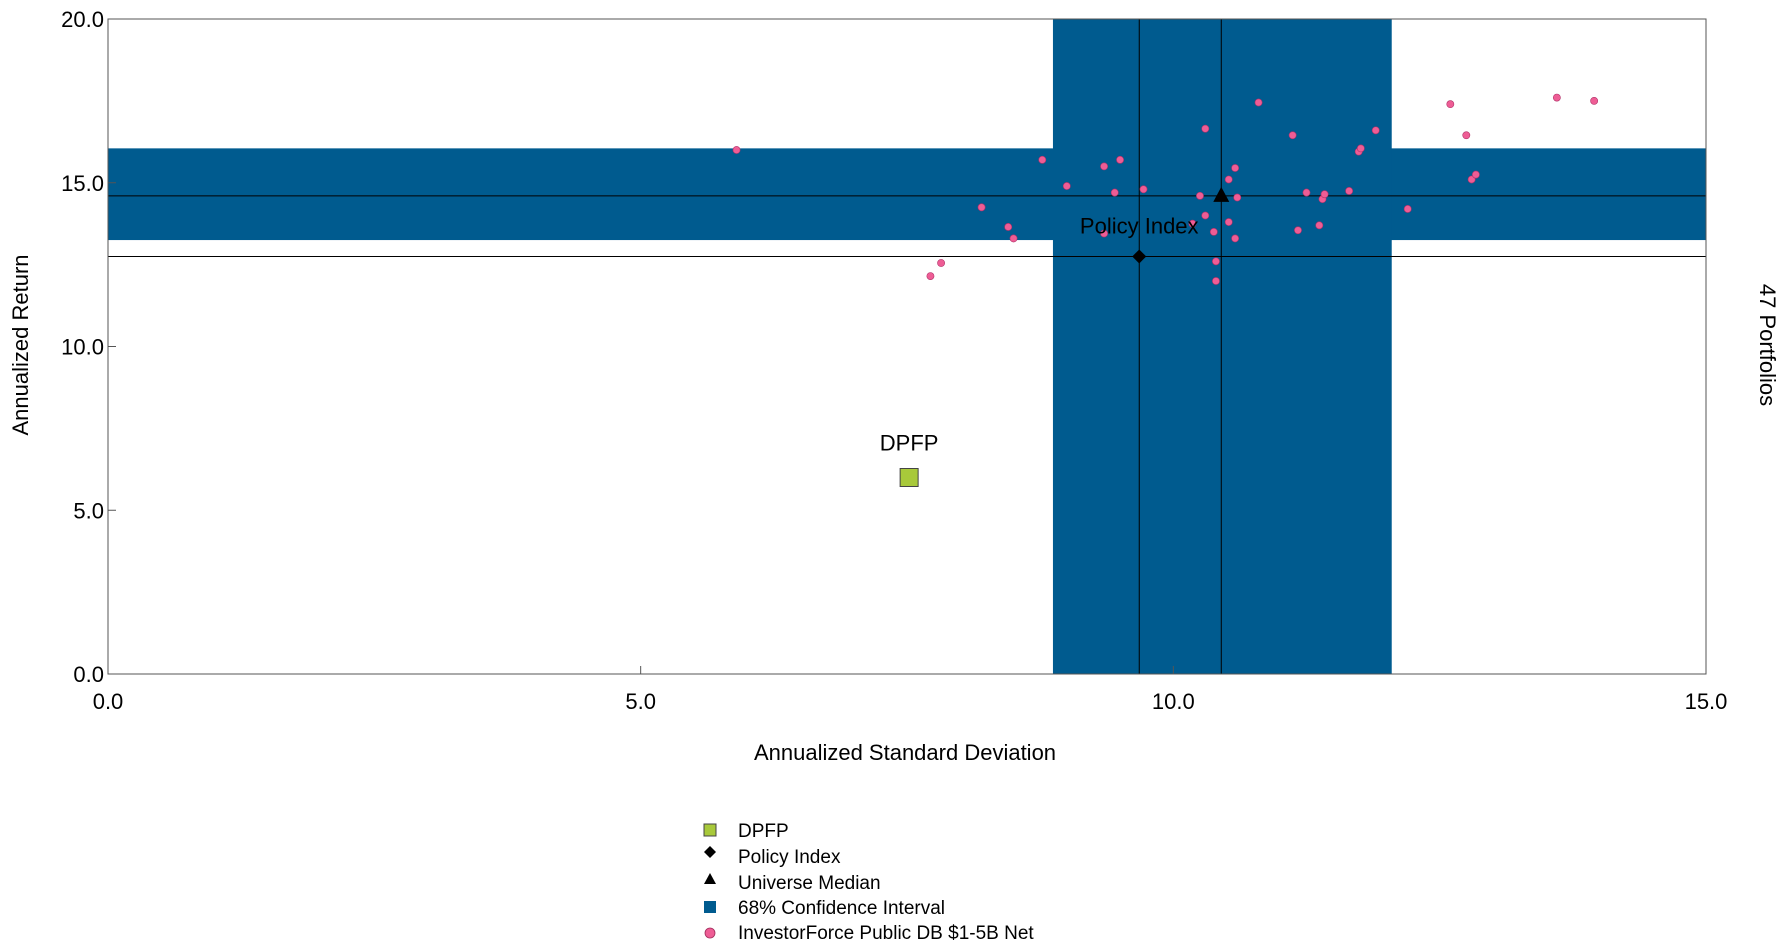 The width and height of the screenshot is (1788, 940). I want to click on y-tick-label: 0.0, so click(88, 674).